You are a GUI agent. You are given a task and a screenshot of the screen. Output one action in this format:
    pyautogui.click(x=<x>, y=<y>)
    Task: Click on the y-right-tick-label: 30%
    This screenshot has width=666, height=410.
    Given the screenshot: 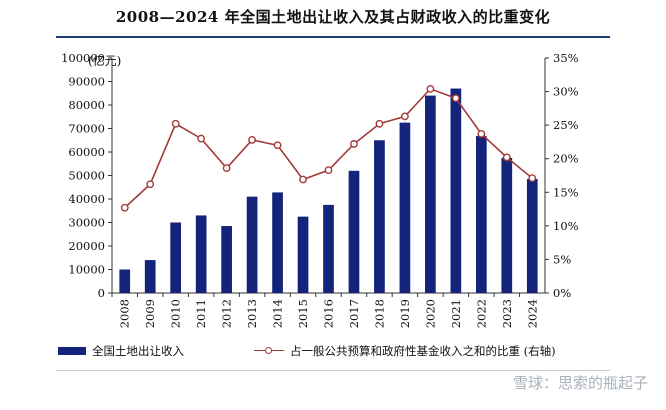 What is the action you would take?
    pyautogui.click(x=566, y=92)
    